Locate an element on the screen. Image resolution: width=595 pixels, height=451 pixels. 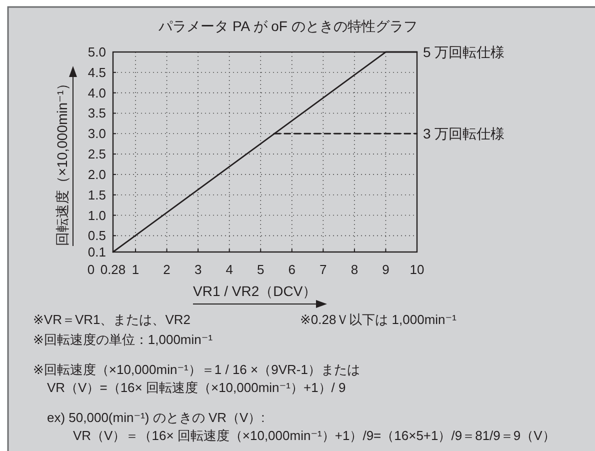
y-tick-label: 2.0 is located at coordinates (97, 174).